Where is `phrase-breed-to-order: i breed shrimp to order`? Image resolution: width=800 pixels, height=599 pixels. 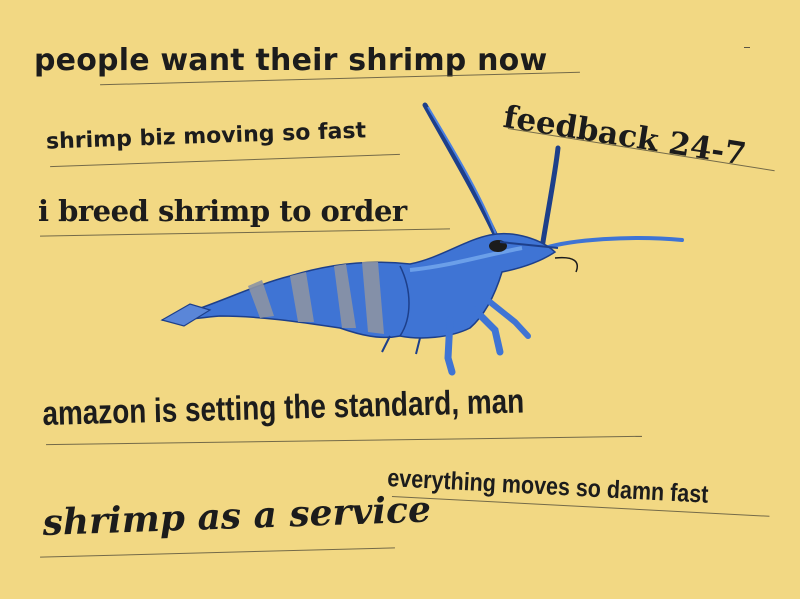
phrase-breed-to-order: i breed shrimp to order is located at coordinates (222, 211).